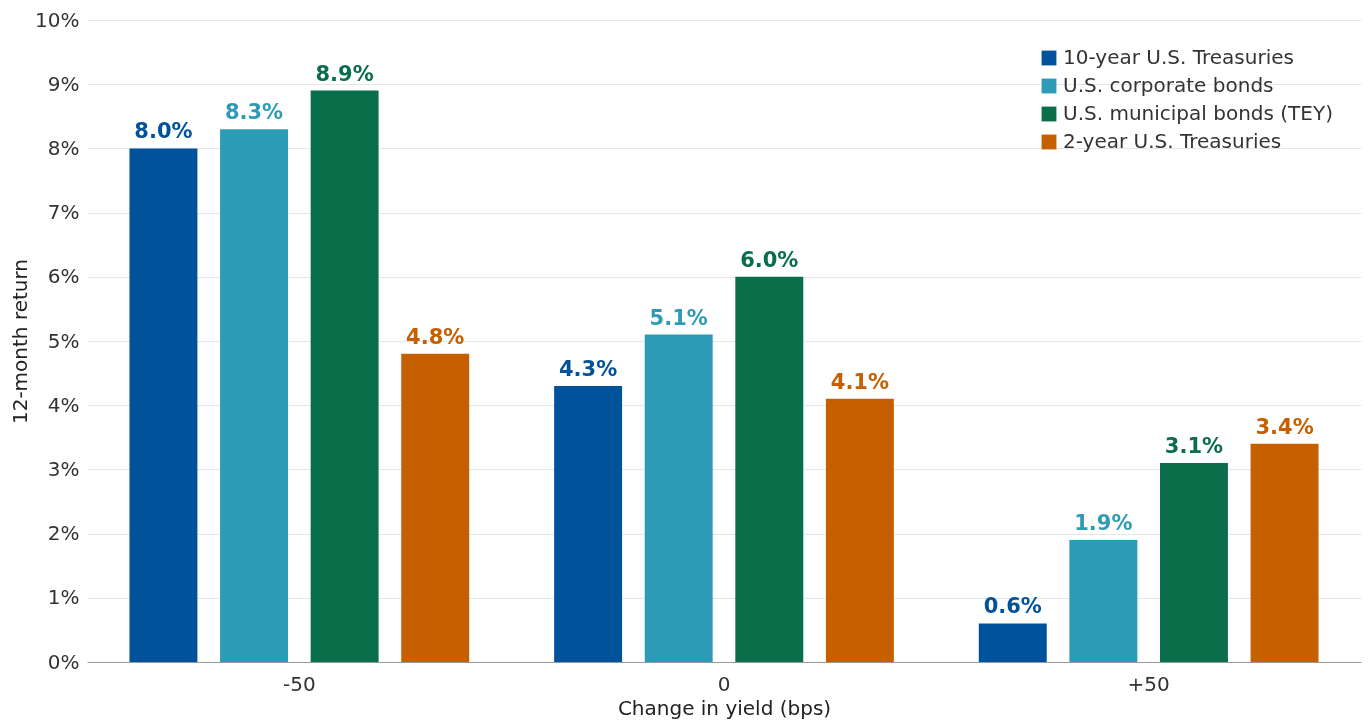 The image size is (1371, 728). Describe the element at coordinates (344, 73) in the screenshot. I see `data-label: 8.9%` at that location.